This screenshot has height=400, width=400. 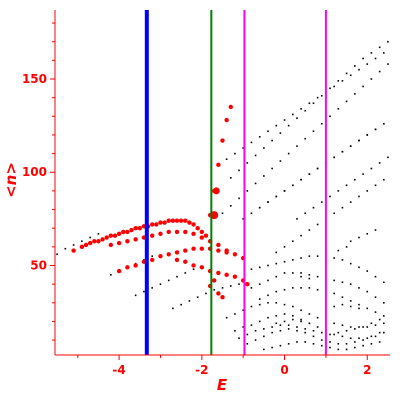 I want to click on x-axis-label: E, so click(x=222, y=385).